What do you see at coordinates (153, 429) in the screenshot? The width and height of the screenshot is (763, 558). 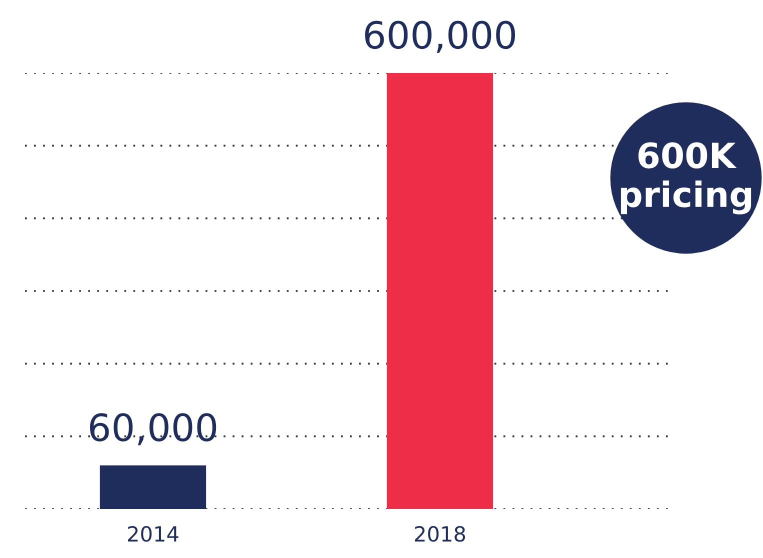 I see `data-label: 60,000` at bounding box center [153, 429].